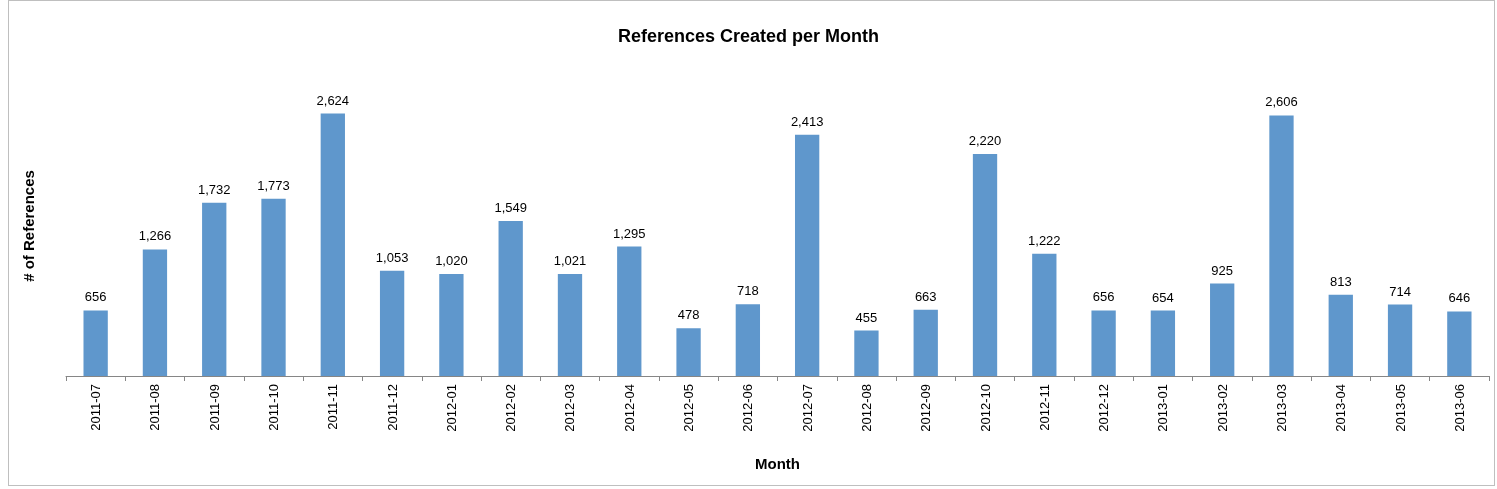 Image resolution: width=1497 pixels, height=489 pixels. Describe the element at coordinates (96, 407) in the screenshot. I see `x-tick-label: 2011-07` at that location.